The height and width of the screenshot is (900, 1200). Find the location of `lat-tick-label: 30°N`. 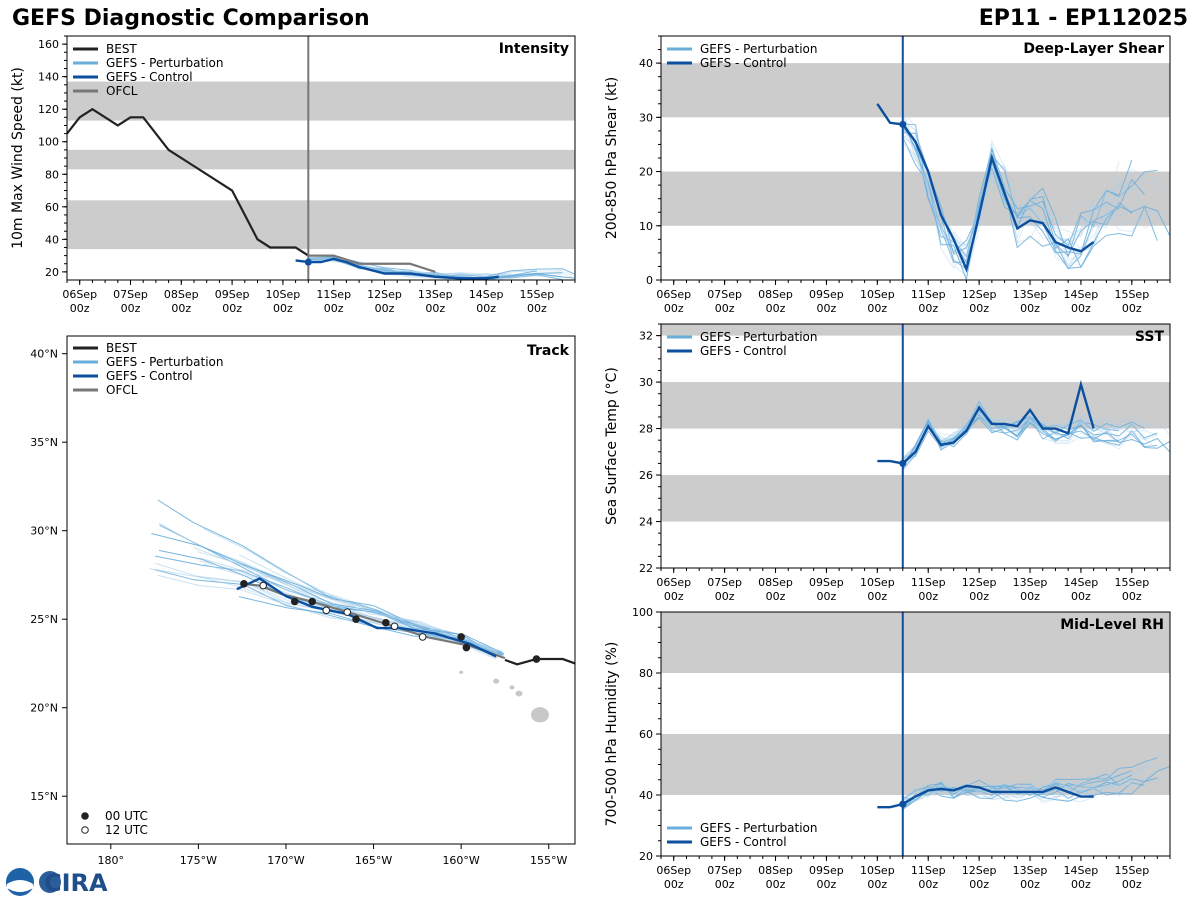

lat-tick-label: 30°N is located at coordinates (44, 531).